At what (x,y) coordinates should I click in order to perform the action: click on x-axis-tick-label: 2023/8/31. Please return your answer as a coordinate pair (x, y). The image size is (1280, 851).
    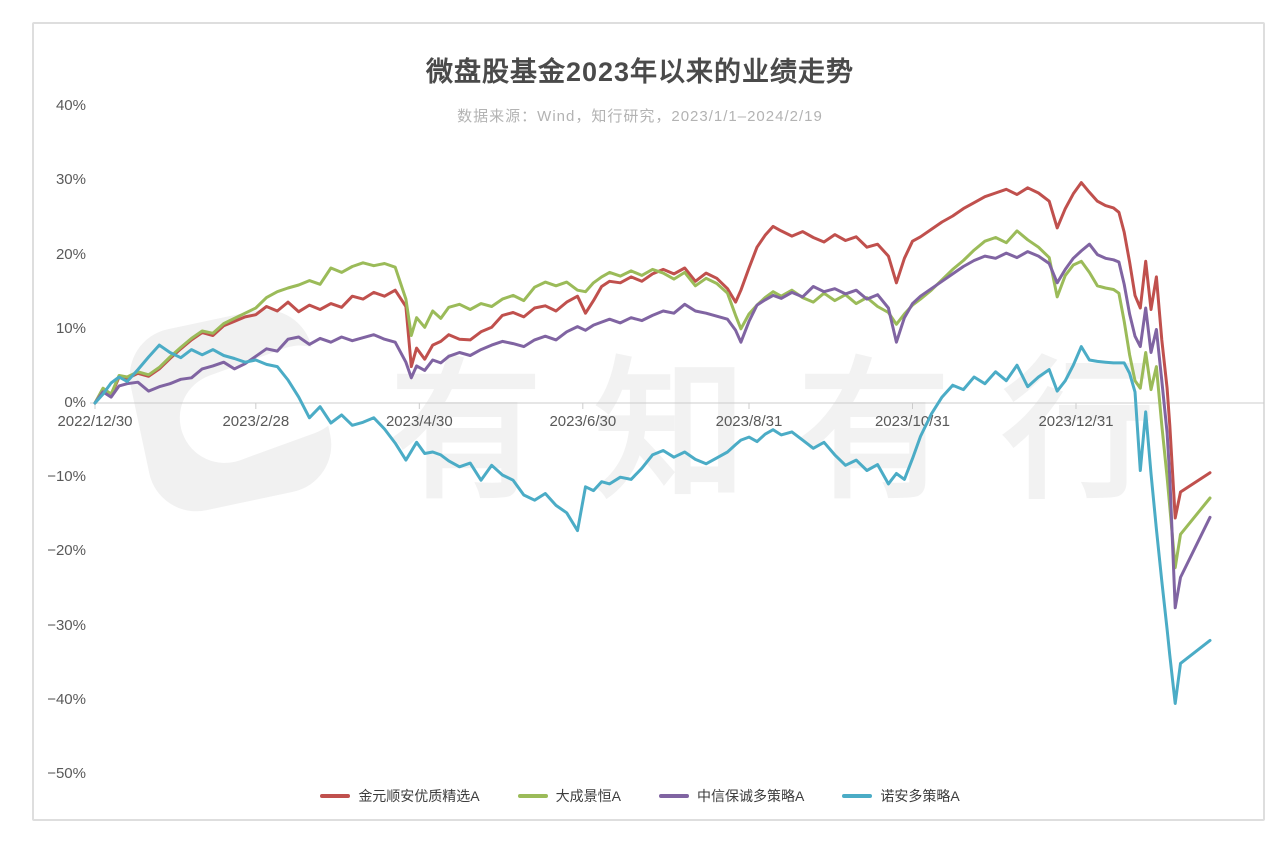
    Looking at the image, I should click on (749, 421).